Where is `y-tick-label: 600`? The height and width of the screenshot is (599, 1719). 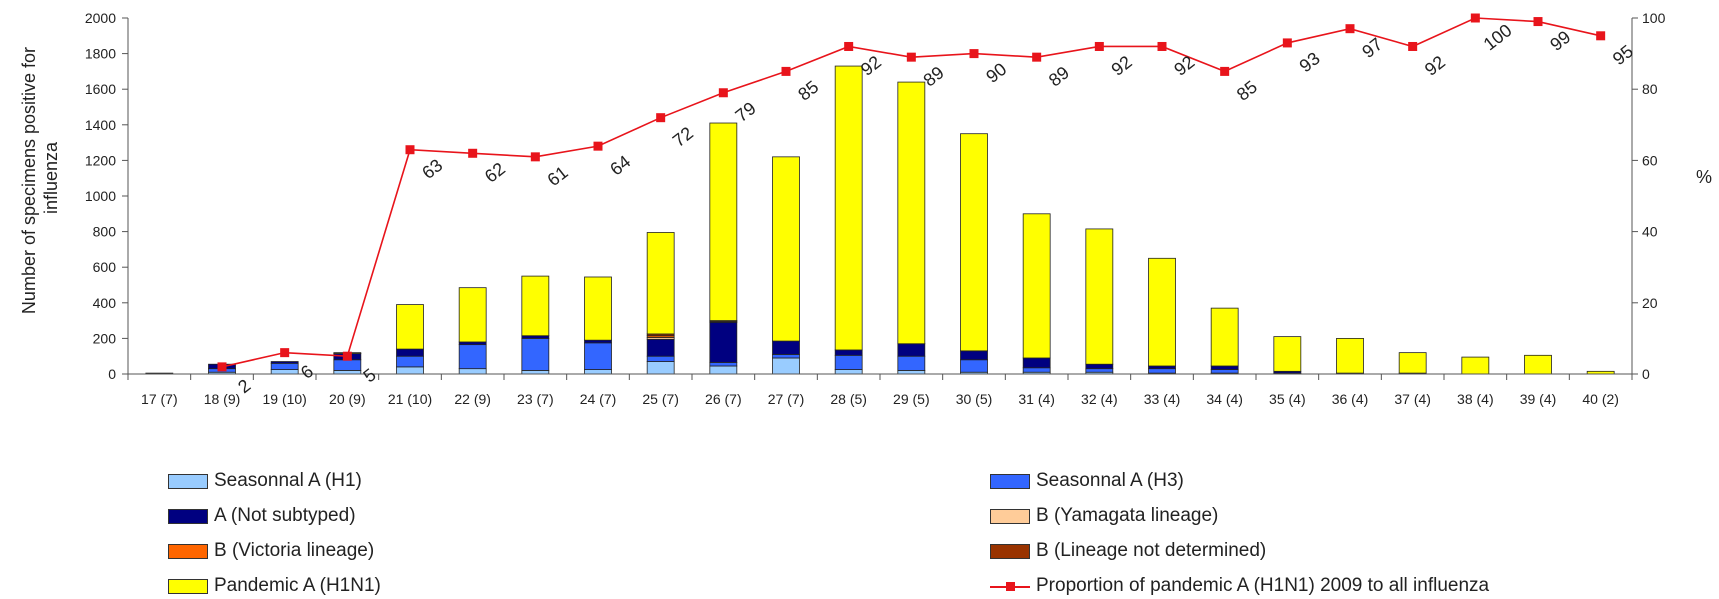 y-tick-label: 600 is located at coordinates (105, 267).